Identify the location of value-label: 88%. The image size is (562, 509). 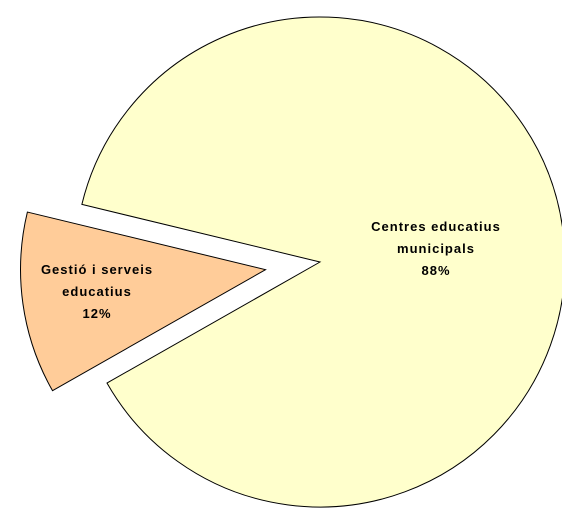
(436, 270).